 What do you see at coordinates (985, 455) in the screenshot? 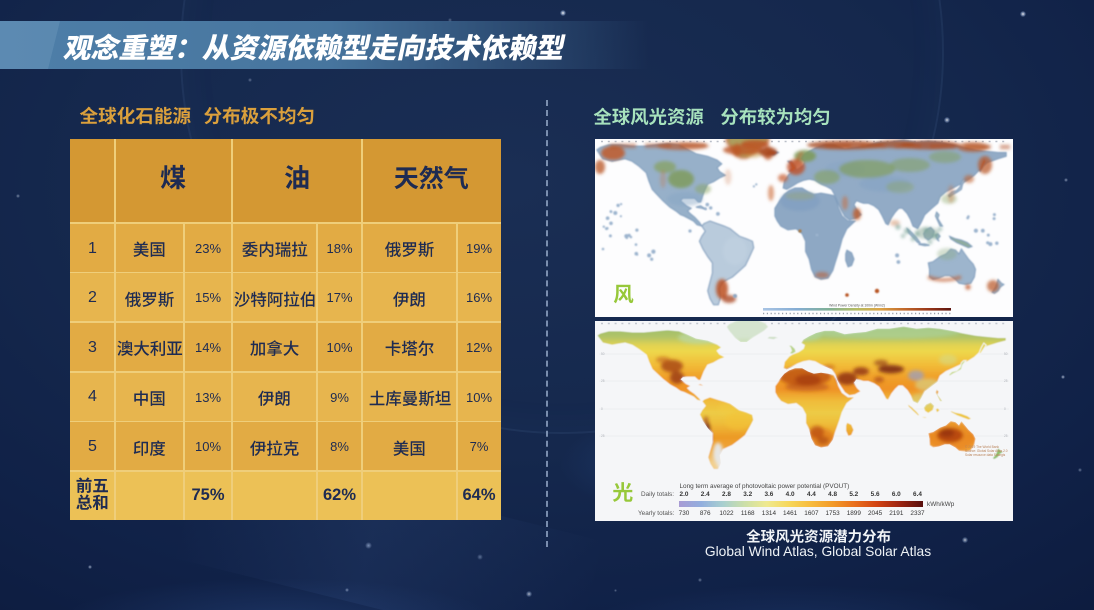
I see `svg-text: Solar resource data Solargis` at bounding box center [985, 455].